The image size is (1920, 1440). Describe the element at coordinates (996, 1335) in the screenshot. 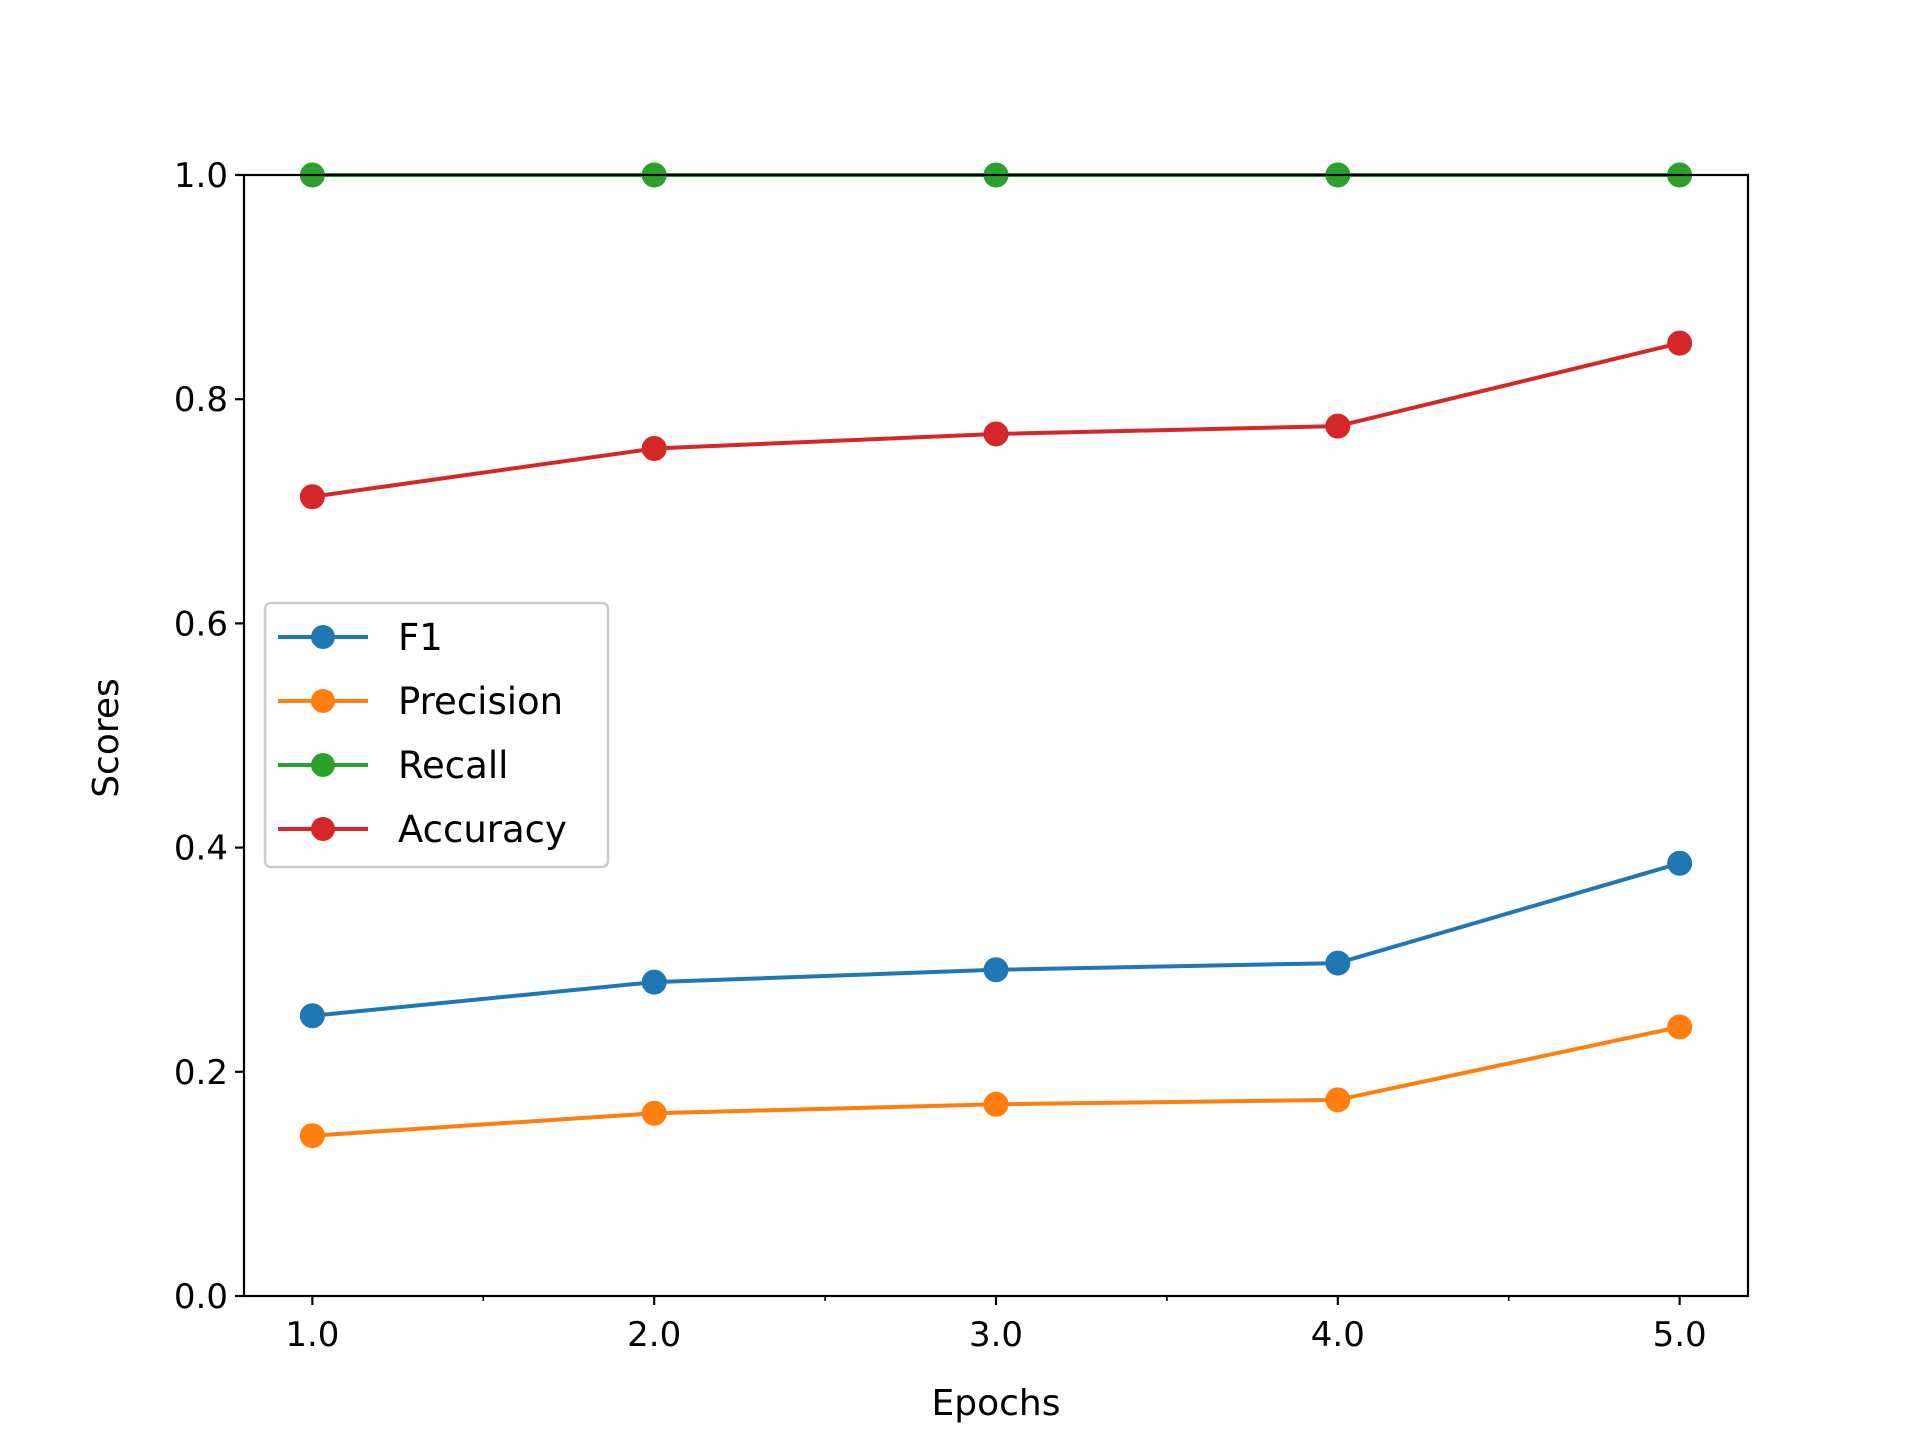

I see `x-tick-label: 3.0` at that location.